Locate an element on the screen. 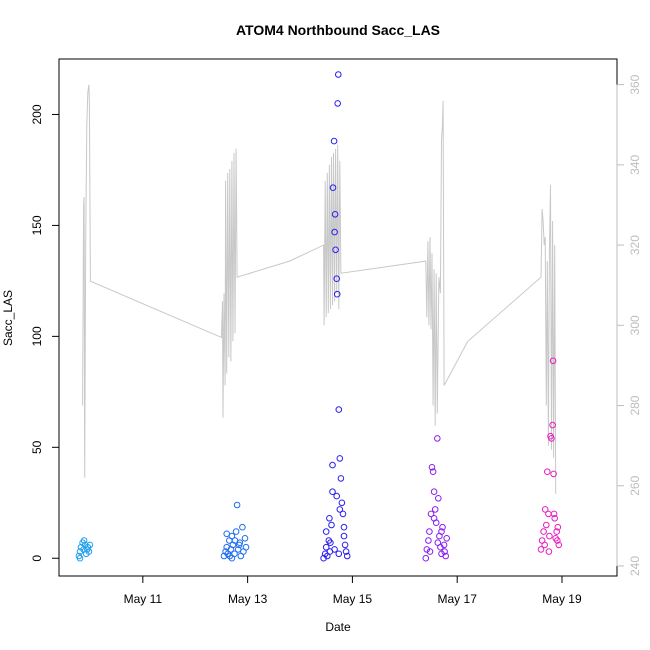 This screenshot has width=650, height=650. x-axis-label: Date is located at coordinates (338, 627).